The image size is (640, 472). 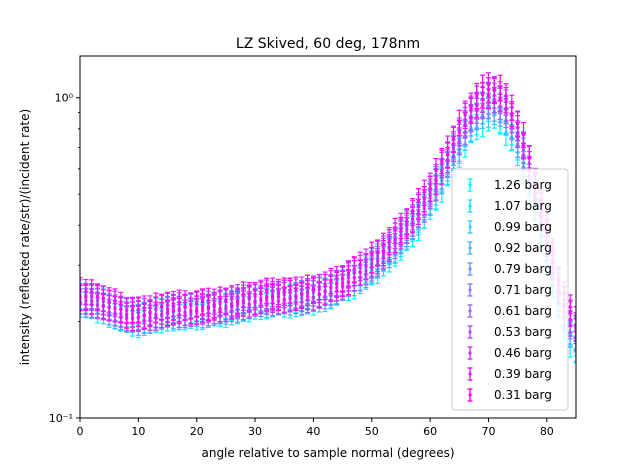 What do you see at coordinates (523, 311) in the screenshot?
I see `legend-label: 0.61 barg` at bounding box center [523, 311].